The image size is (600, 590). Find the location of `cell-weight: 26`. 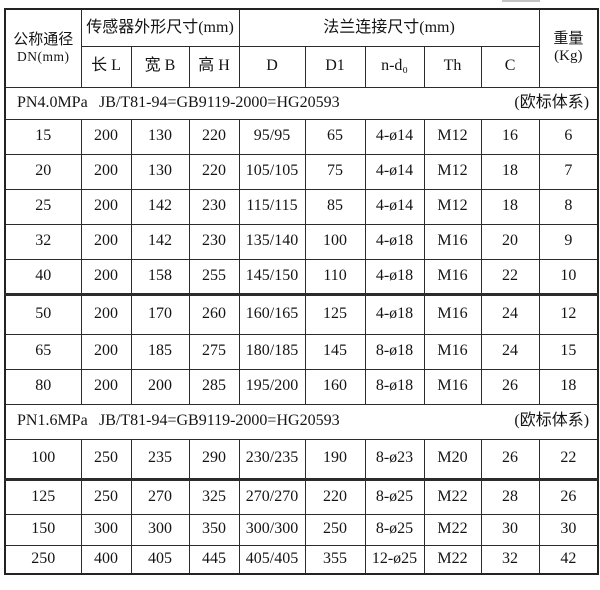

cell-weight: 26 is located at coordinates (568, 496).